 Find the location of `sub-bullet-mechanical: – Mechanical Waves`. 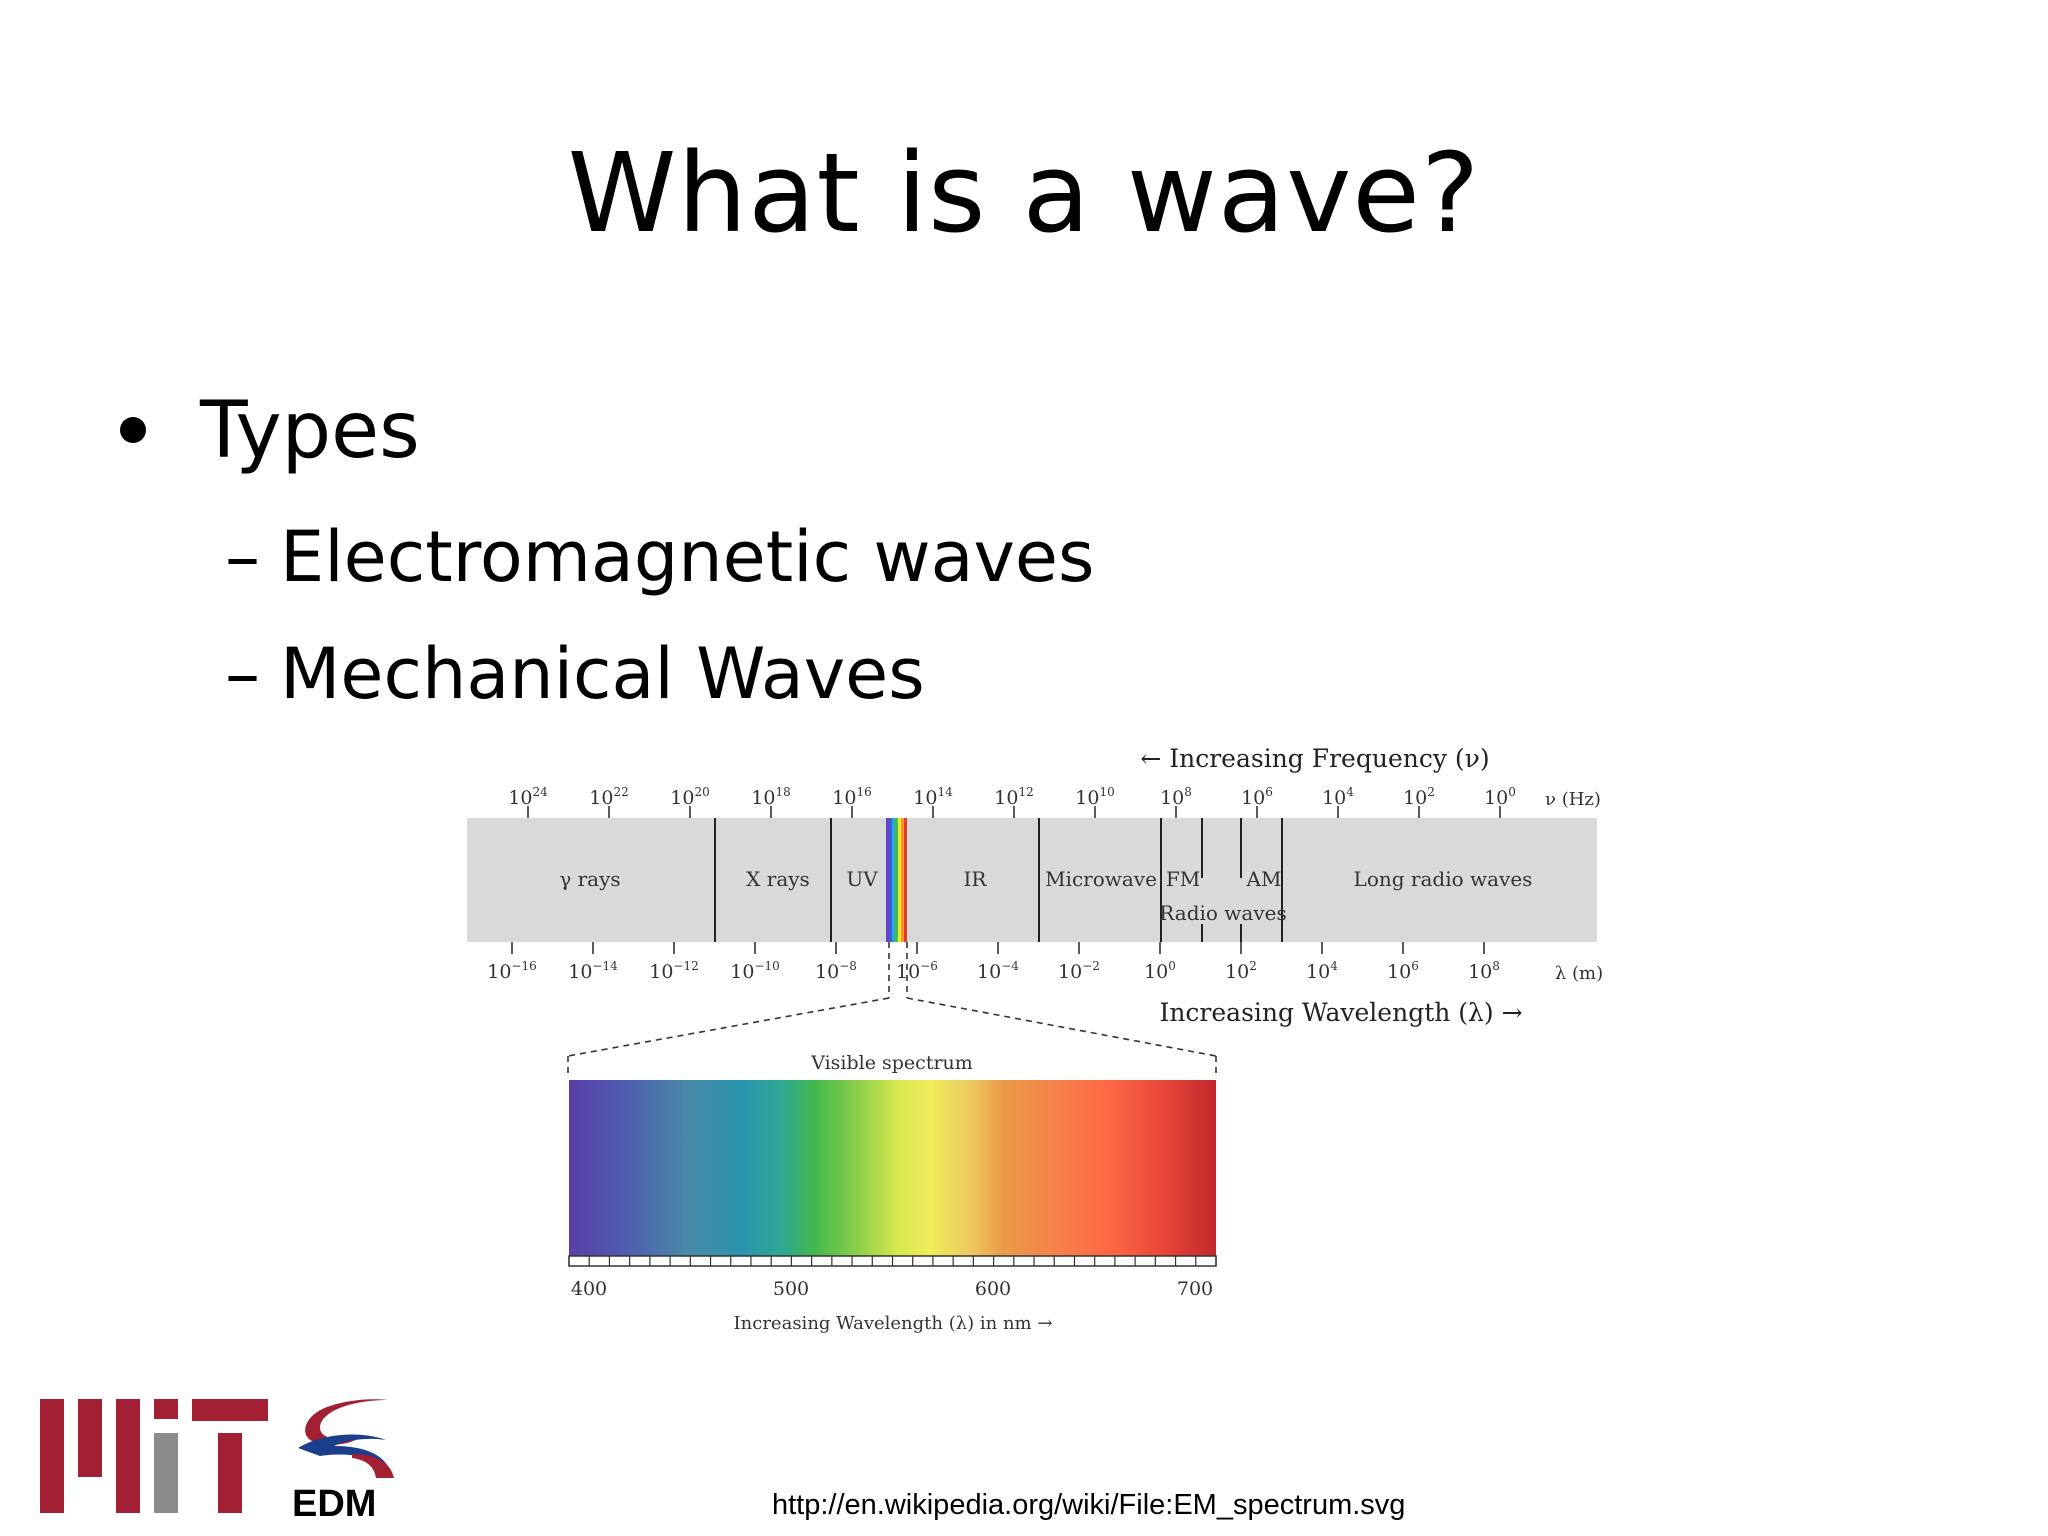

sub-bullet-mechanical: – Mechanical Waves is located at coordinates (575, 674).